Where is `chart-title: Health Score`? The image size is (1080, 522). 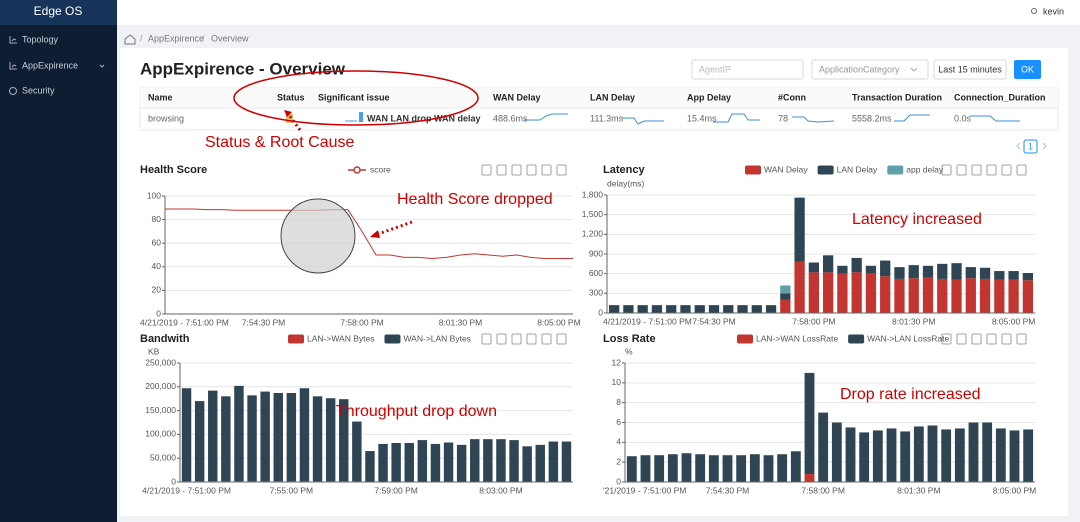
chart-title: Health Score is located at coordinates (173, 170).